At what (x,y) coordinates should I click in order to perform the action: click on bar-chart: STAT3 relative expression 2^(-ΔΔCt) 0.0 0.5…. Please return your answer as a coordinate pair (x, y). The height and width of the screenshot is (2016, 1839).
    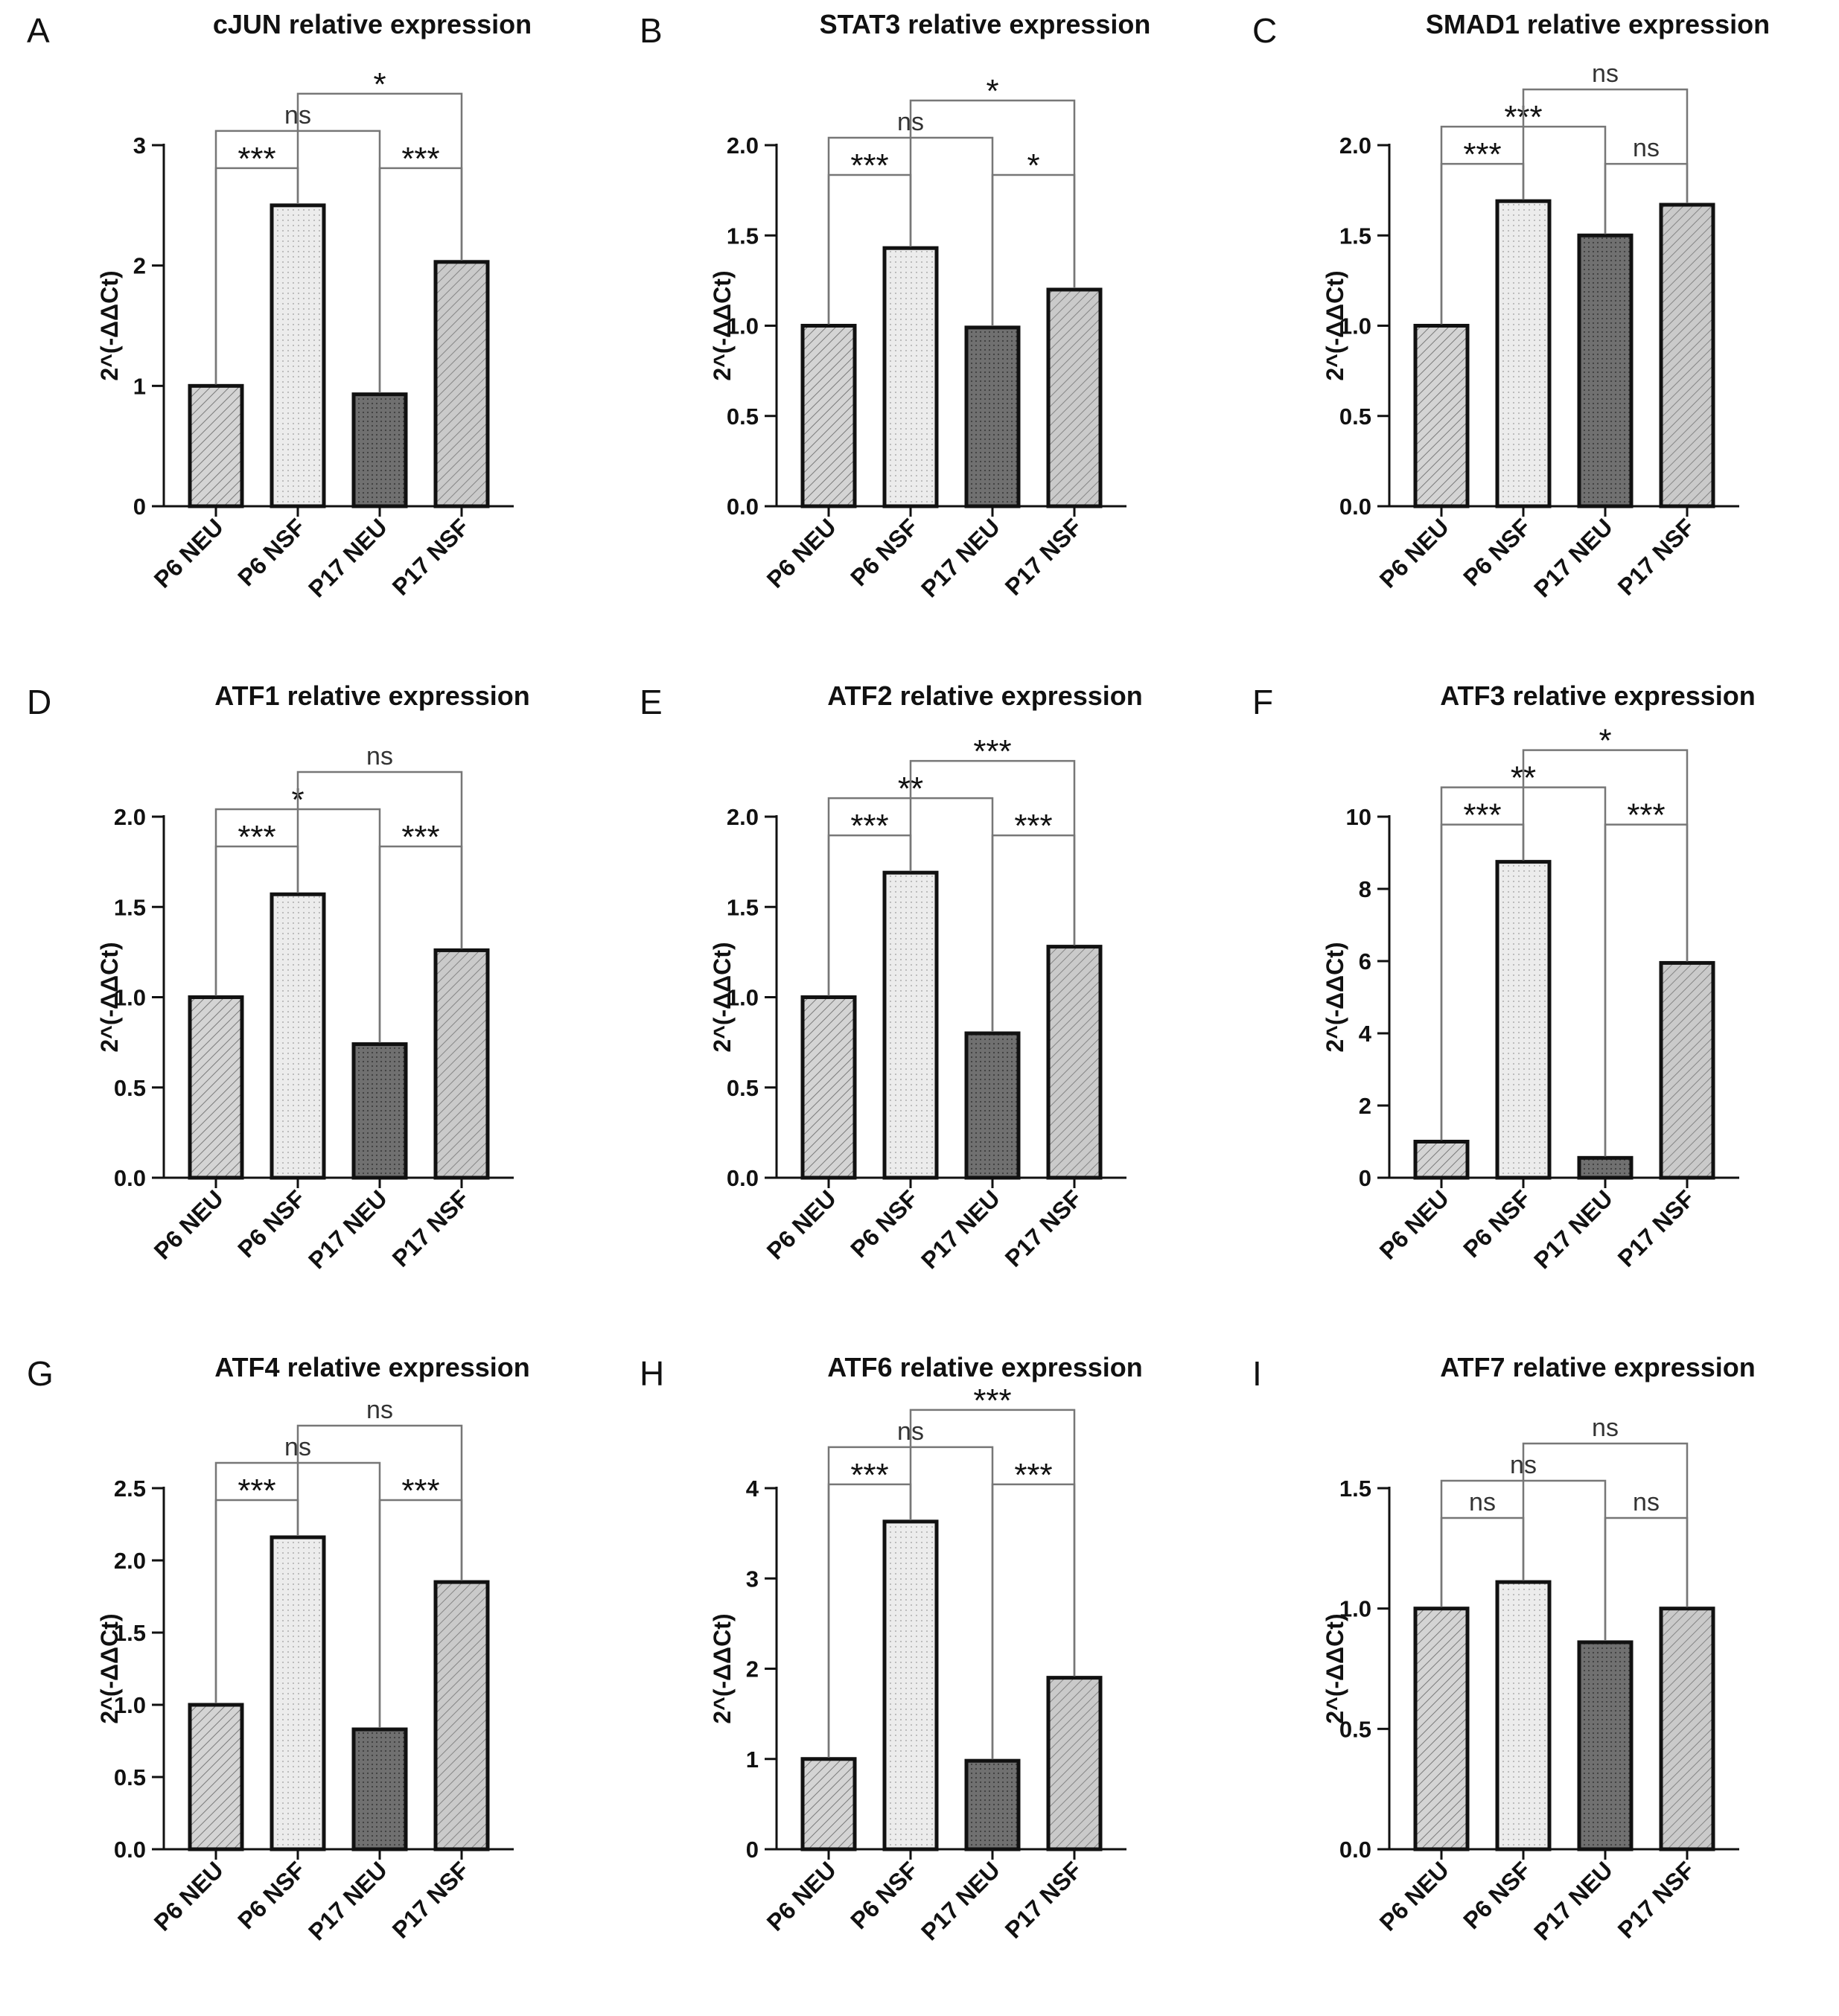
    Looking at the image, I should click on (929, 305).